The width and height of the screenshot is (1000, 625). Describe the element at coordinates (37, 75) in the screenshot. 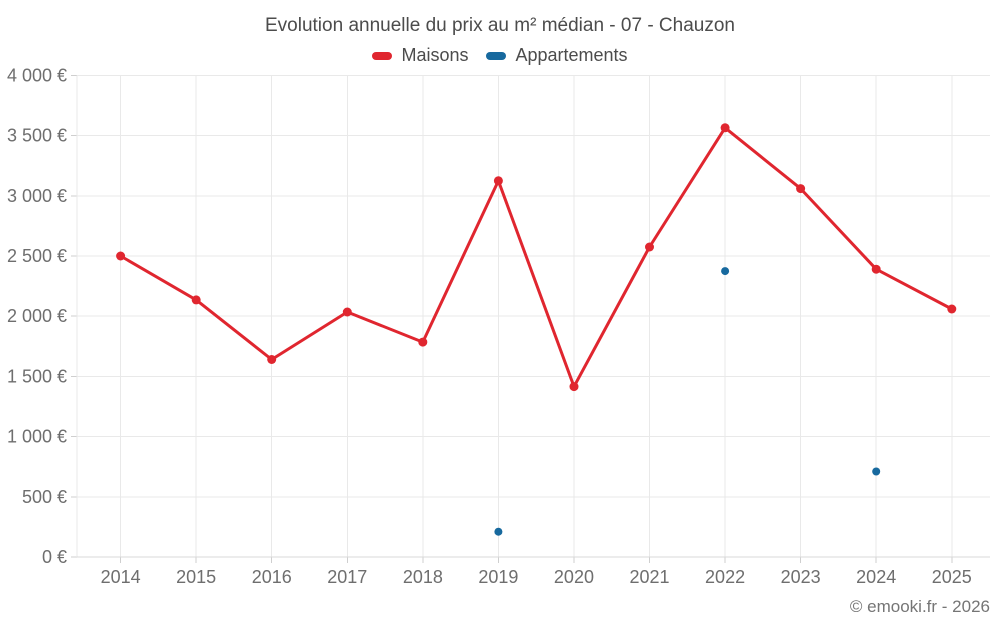

I see `y-tick-label: 4 000 €` at that location.